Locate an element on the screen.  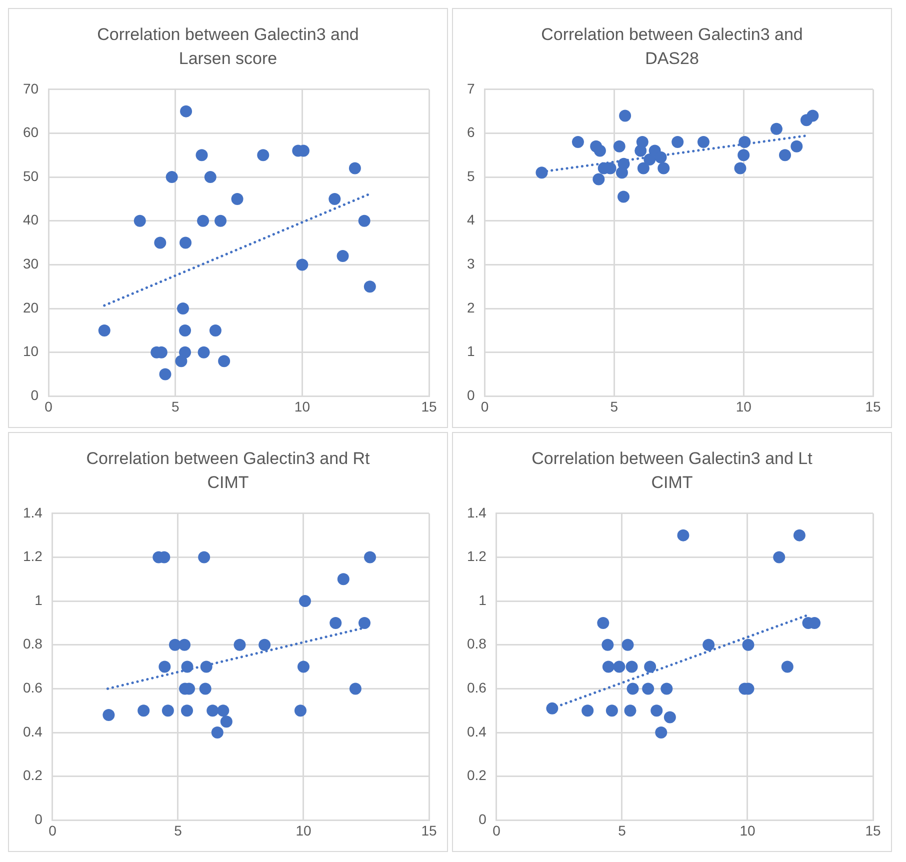
y-tick-label: 0.4 is located at coordinates (476, 731).